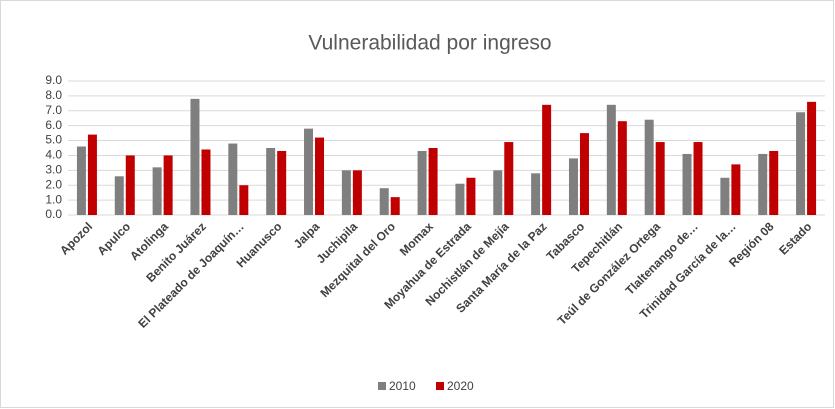  Describe the element at coordinates (53, 125) in the screenshot. I see `y-tick-label: 6.0` at that location.